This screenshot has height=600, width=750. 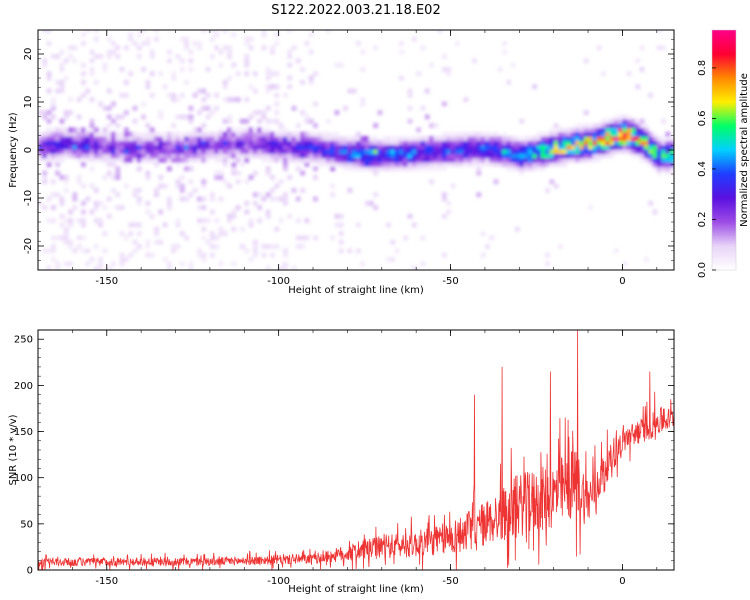 What do you see at coordinates (28, 246) in the screenshot?
I see `y-tick-label: -20` at bounding box center [28, 246].